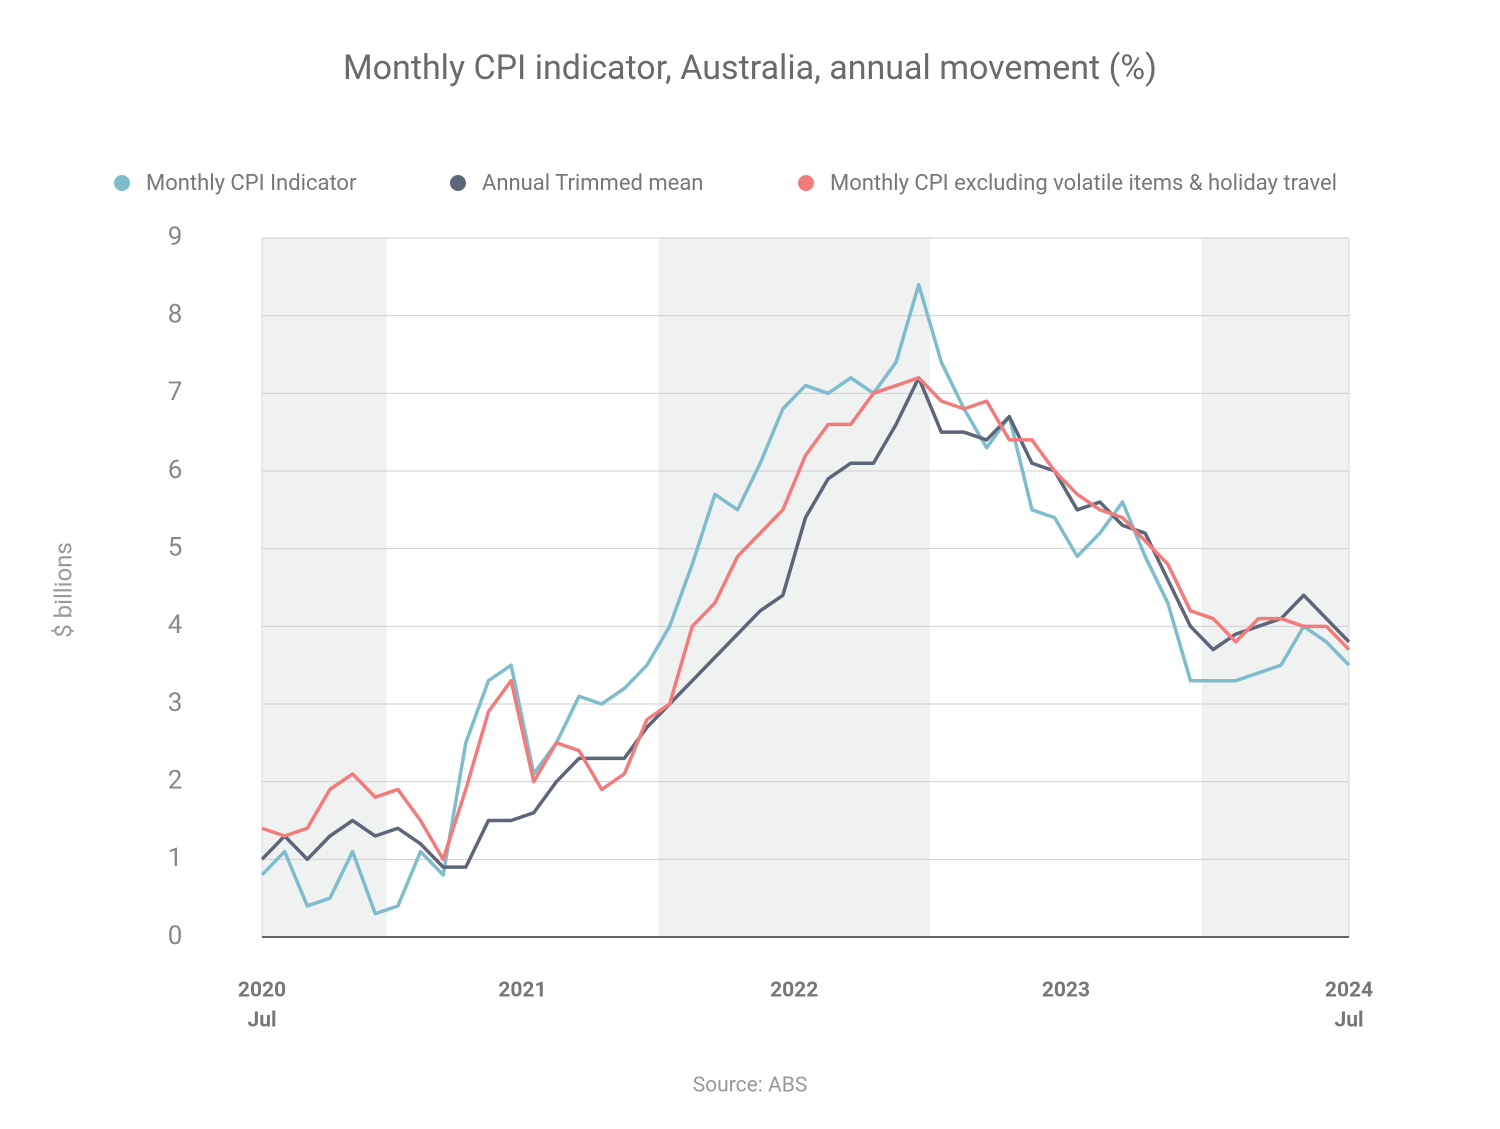  Describe the element at coordinates (175, 392) in the screenshot. I see `y-tick-label: 7` at that location.